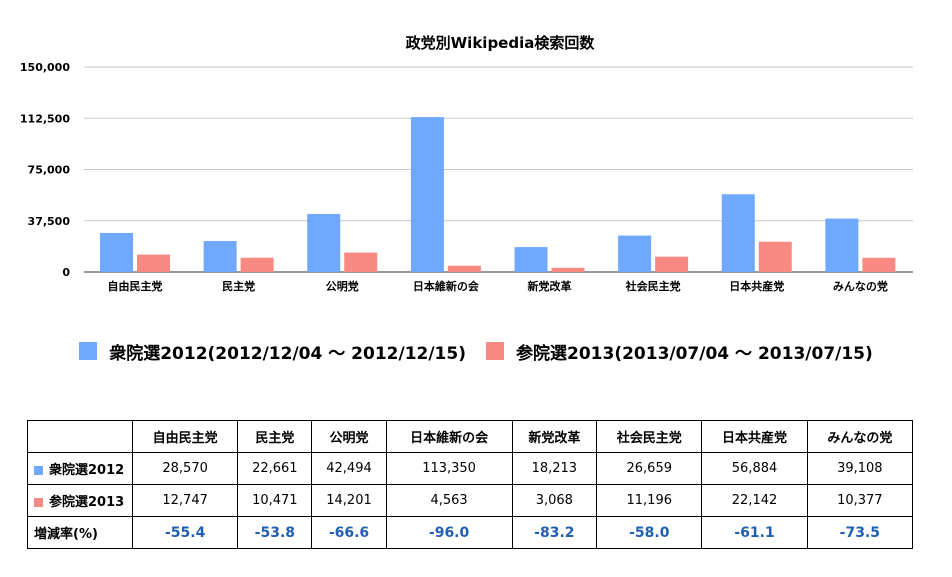 This screenshot has height=577, width=952. I want to click on table-row-label: 増減率(%), so click(80, 532).